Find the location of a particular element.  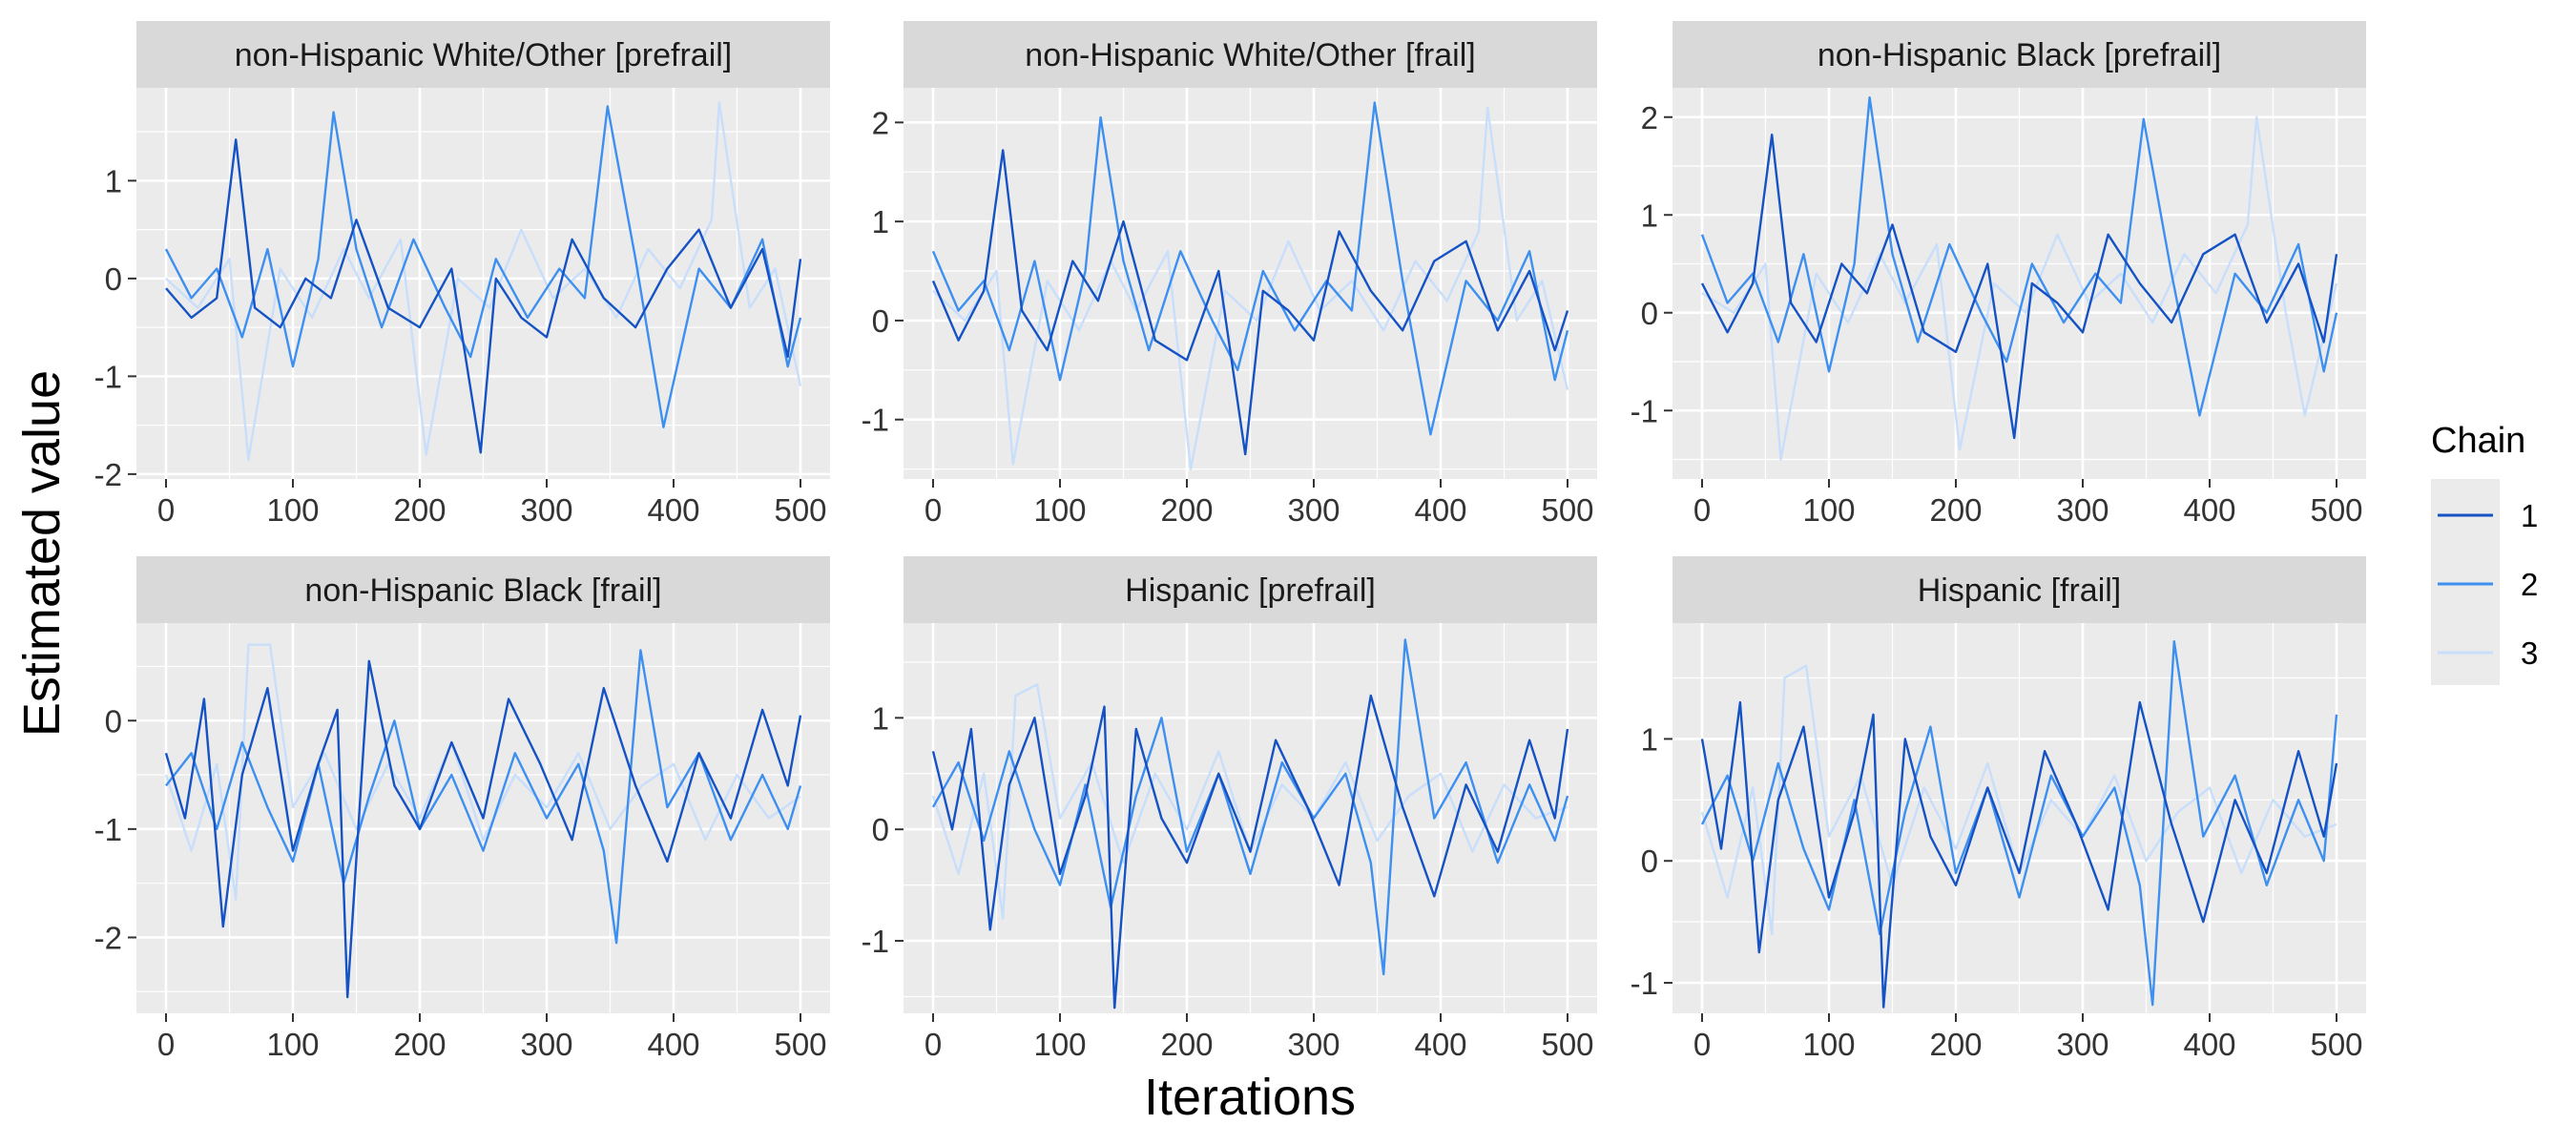

legend-label: 1 is located at coordinates (2529, 516).